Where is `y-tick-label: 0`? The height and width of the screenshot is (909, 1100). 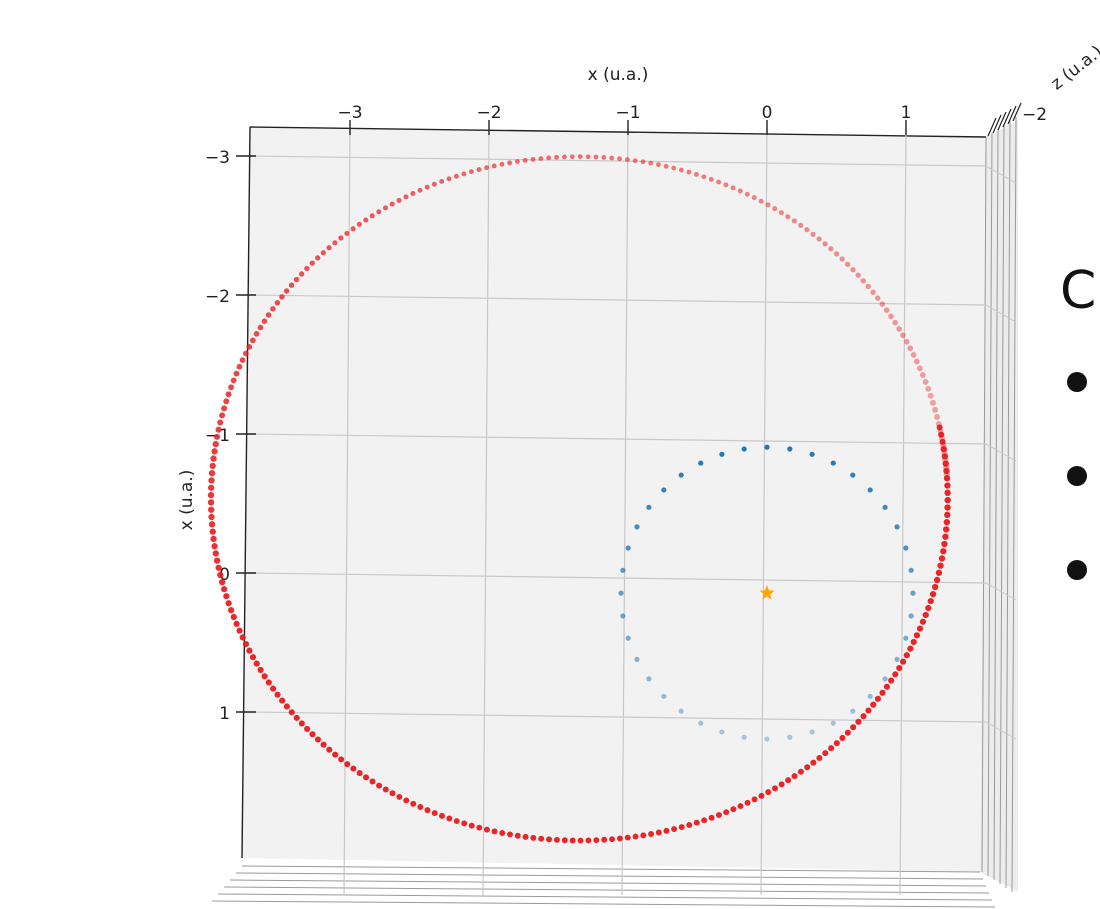
y-tick-label: 0 is located at coordinates (224, 575).